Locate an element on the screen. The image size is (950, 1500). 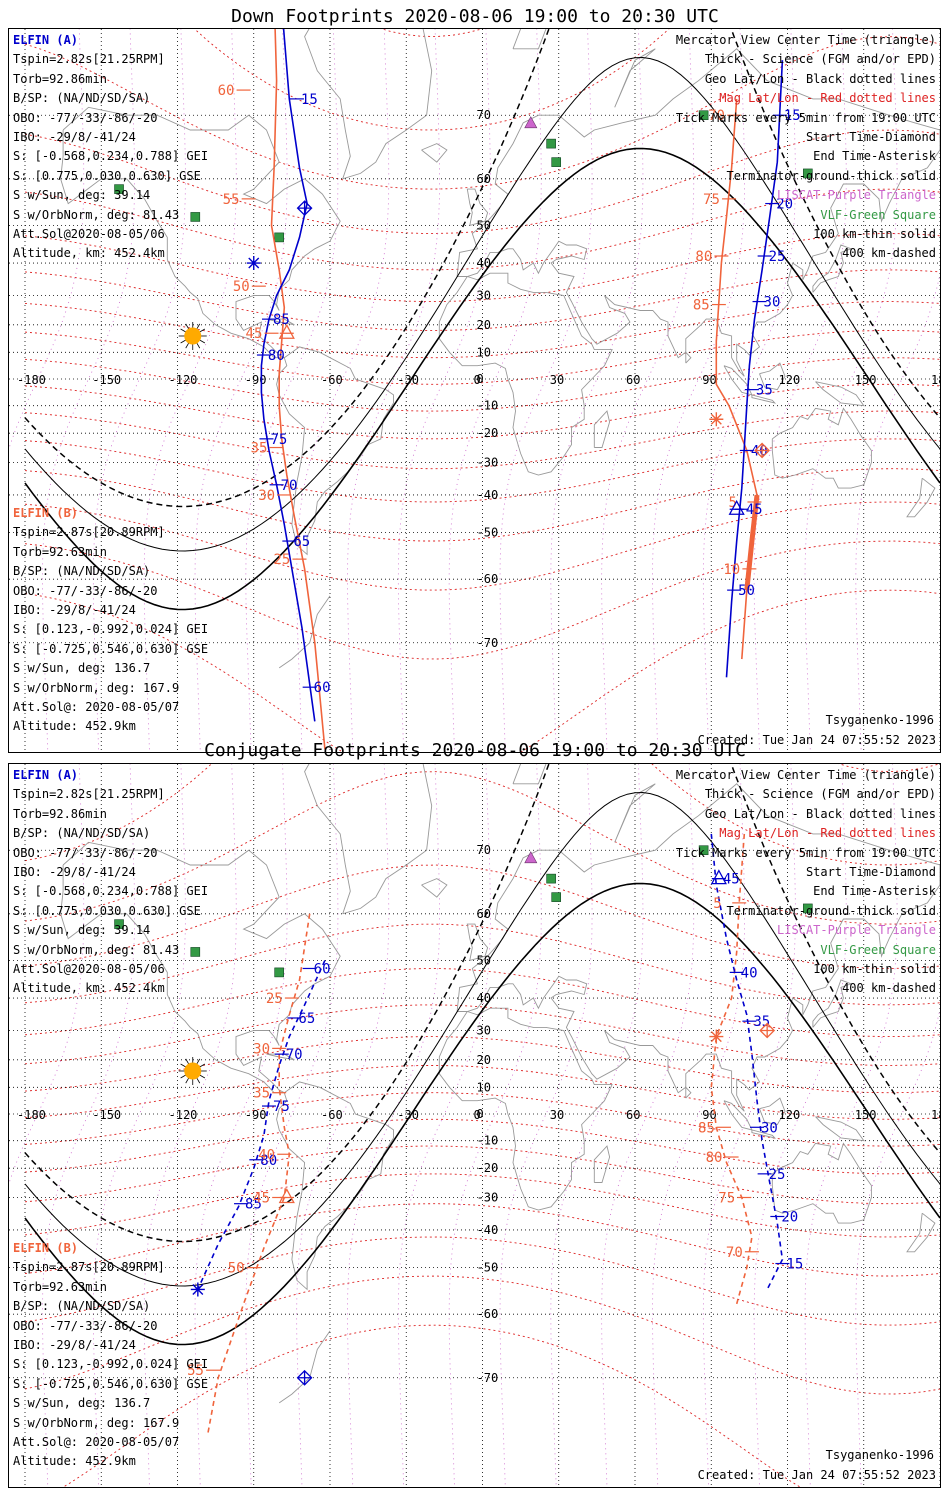
elfin-a-param: OBO: -77/-33/-86/-20 is located at coordinates (85, 117).